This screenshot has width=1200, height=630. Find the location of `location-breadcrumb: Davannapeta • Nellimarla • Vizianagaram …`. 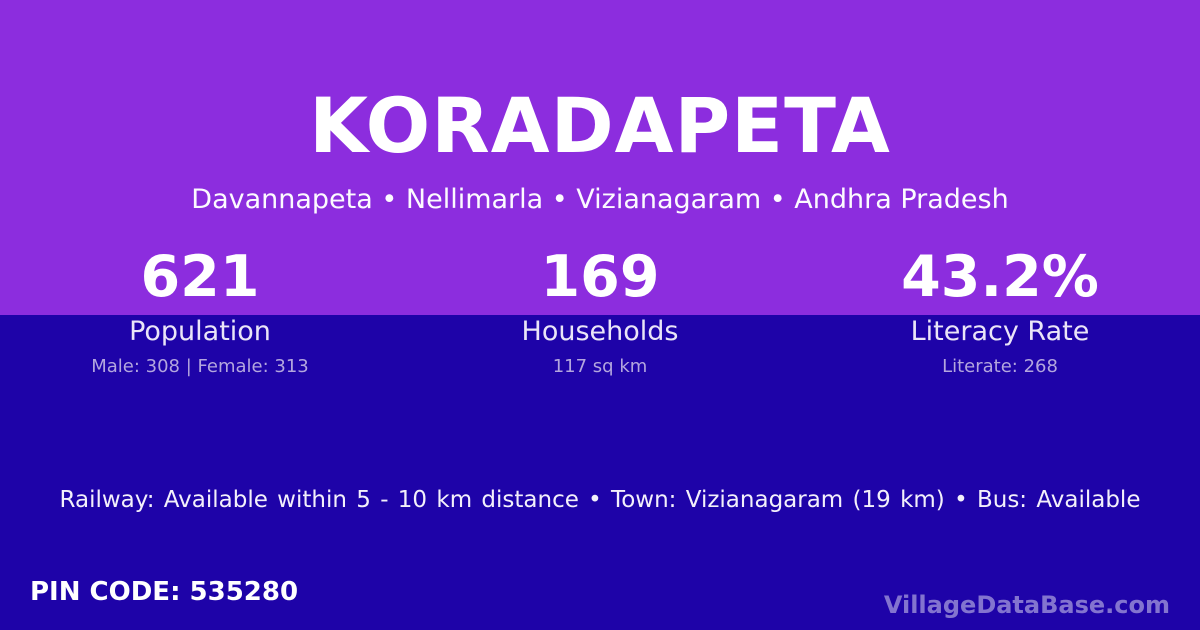

location-breadcrumb: Davannapeta • Nellimarla • Vizianagaram … is located at coordinates (600, 199).